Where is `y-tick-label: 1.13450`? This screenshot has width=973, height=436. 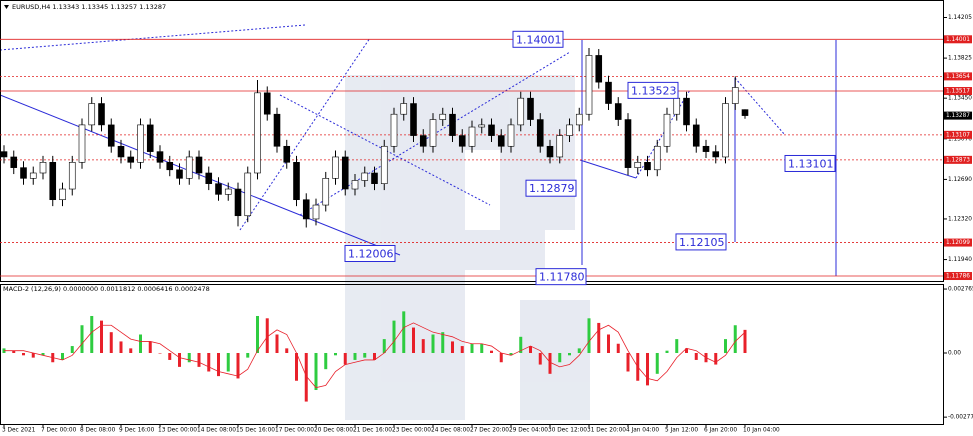 y-tick-label: 1.13450 is located at coordinates (960, 99).